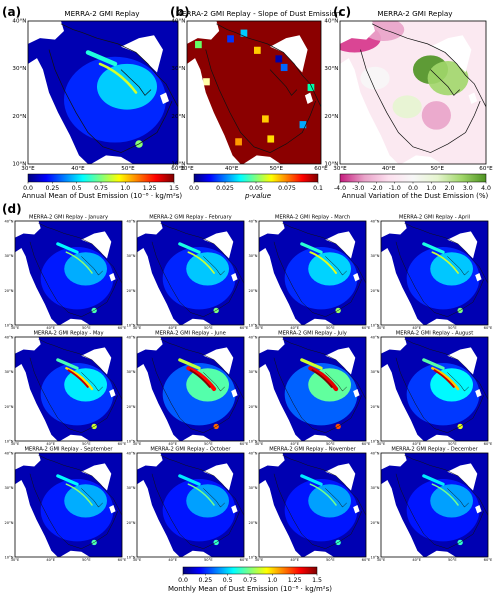  I want to click on monthly-map-title: MERRA-2 GMI Replay - August, so click(435, 334).